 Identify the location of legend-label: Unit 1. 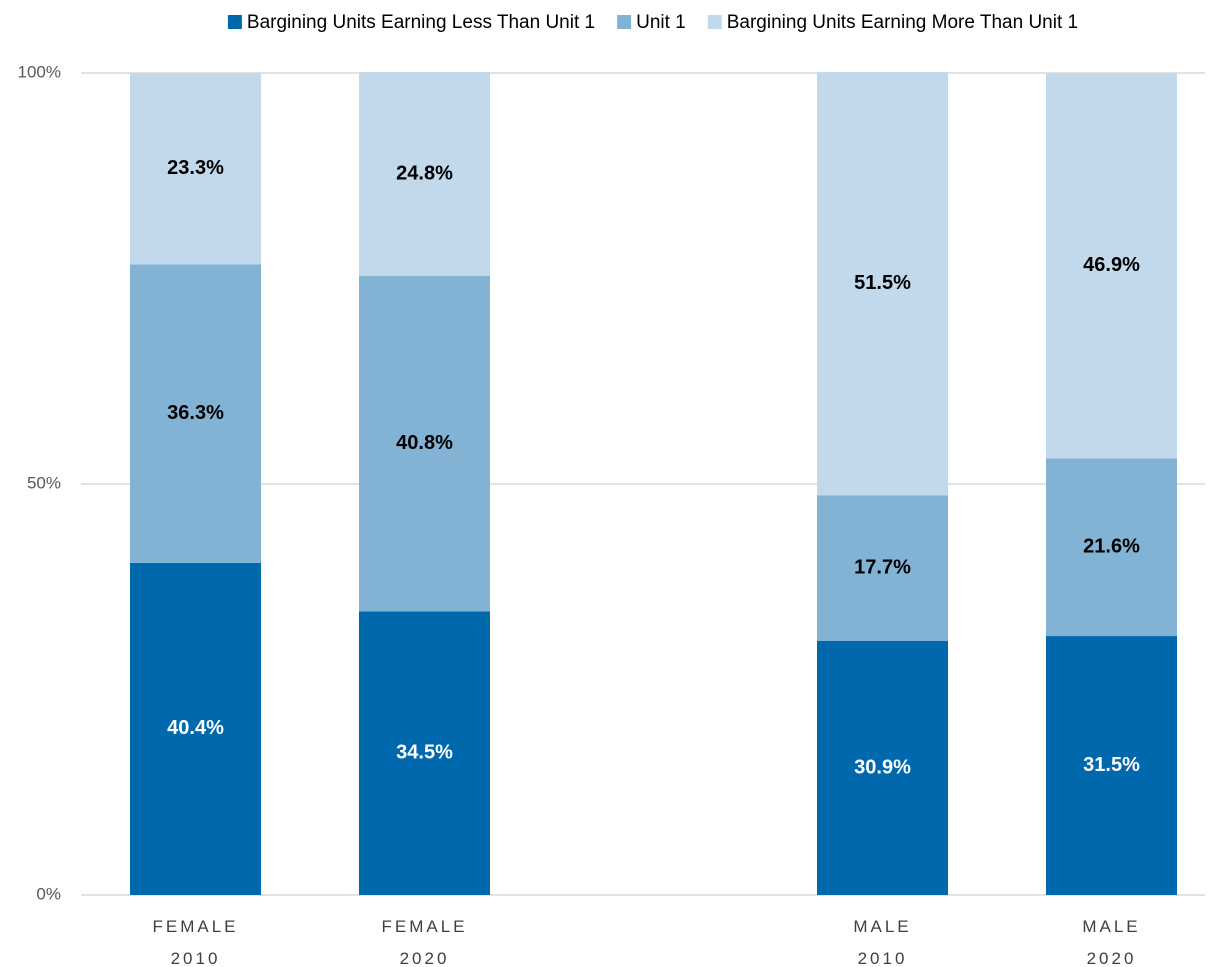
(661, 22).